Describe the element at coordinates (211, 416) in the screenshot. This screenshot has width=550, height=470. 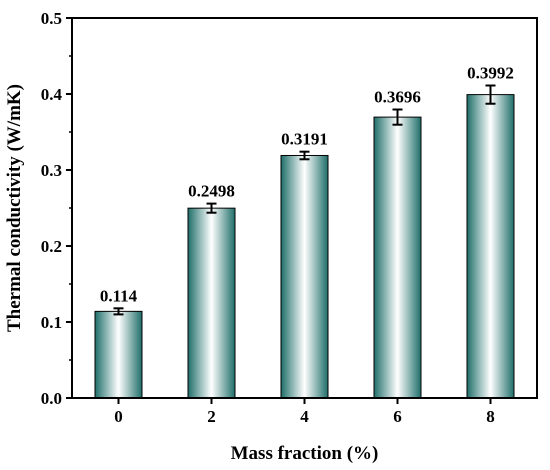
I see `x-tick-label: 2` at that location.